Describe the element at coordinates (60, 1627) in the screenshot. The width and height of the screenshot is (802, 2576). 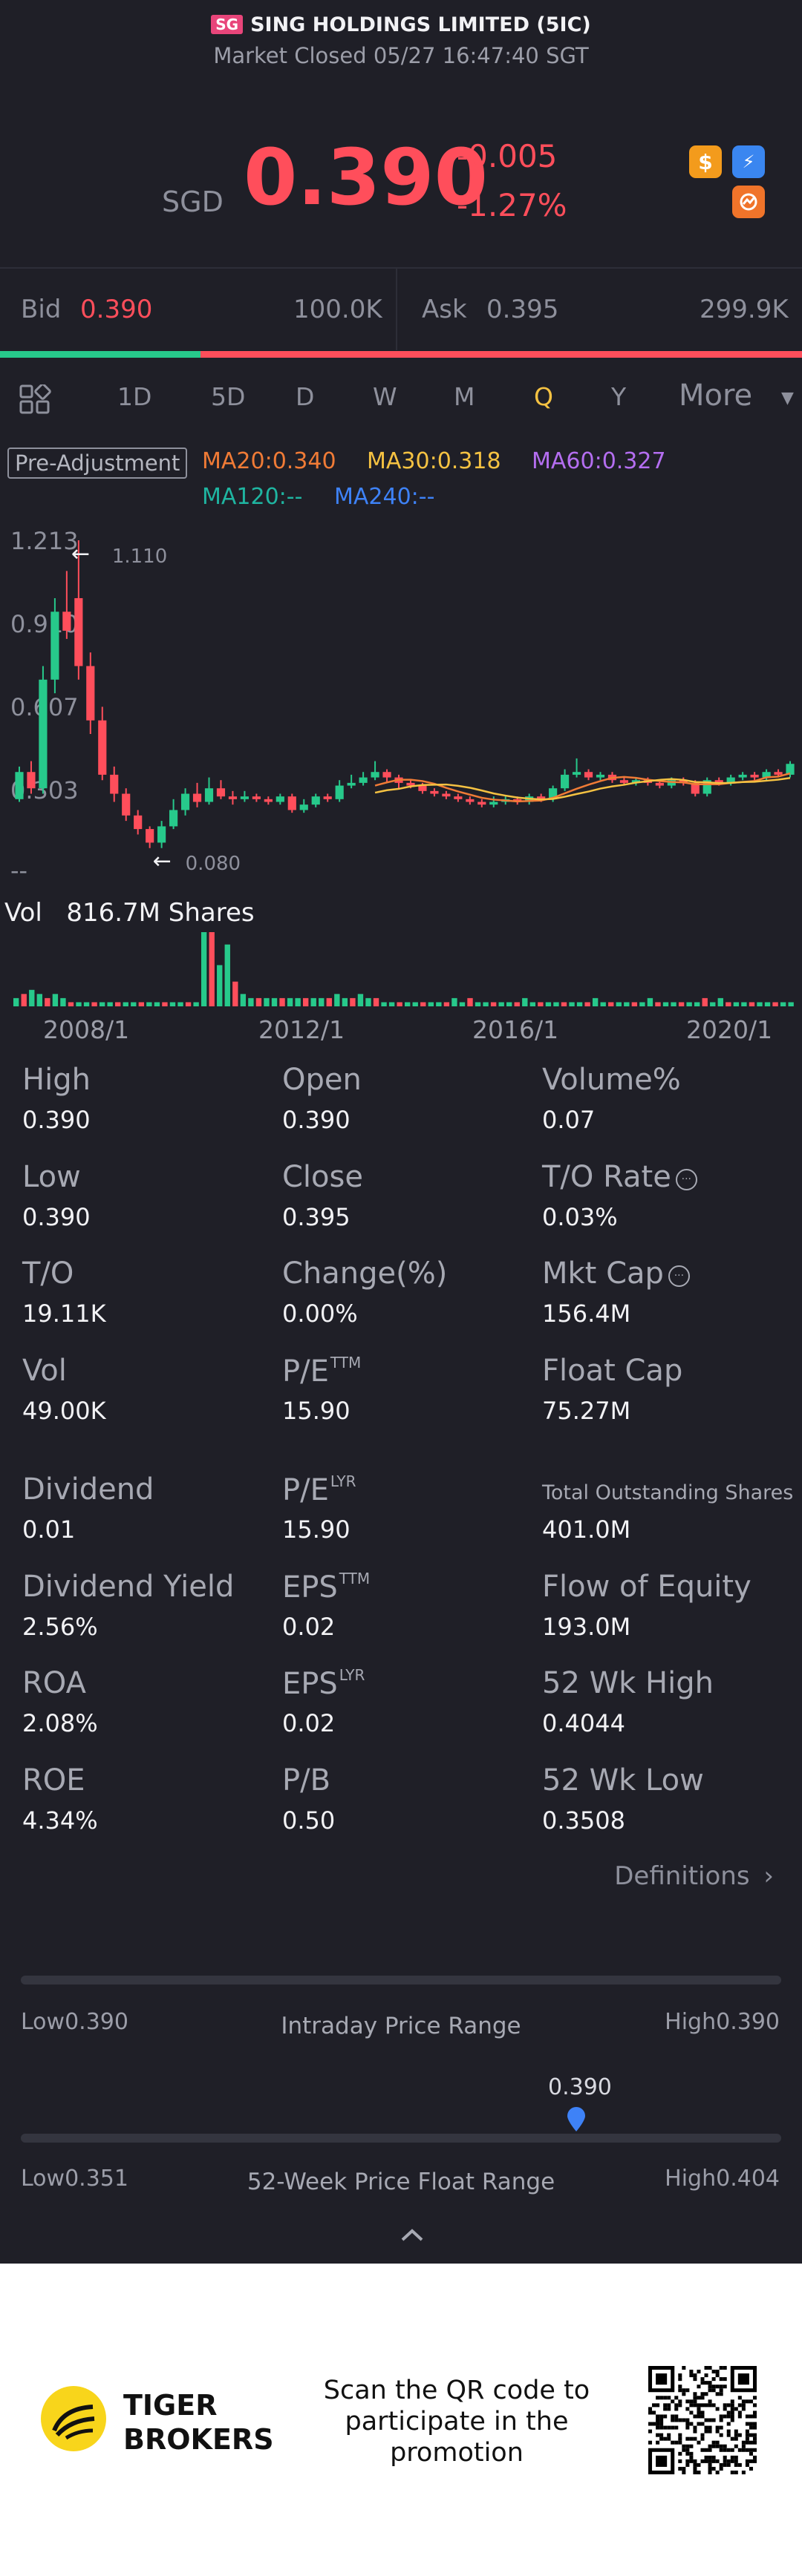
I see `stat-value-dividend-yield: 2.56%` at that location.